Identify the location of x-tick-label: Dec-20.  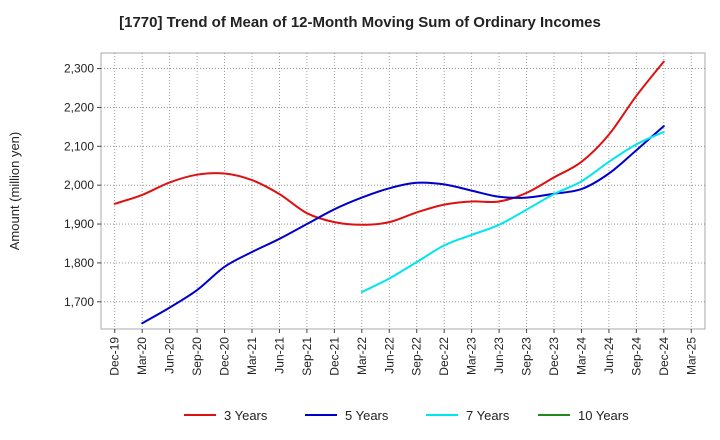
(225, 356).